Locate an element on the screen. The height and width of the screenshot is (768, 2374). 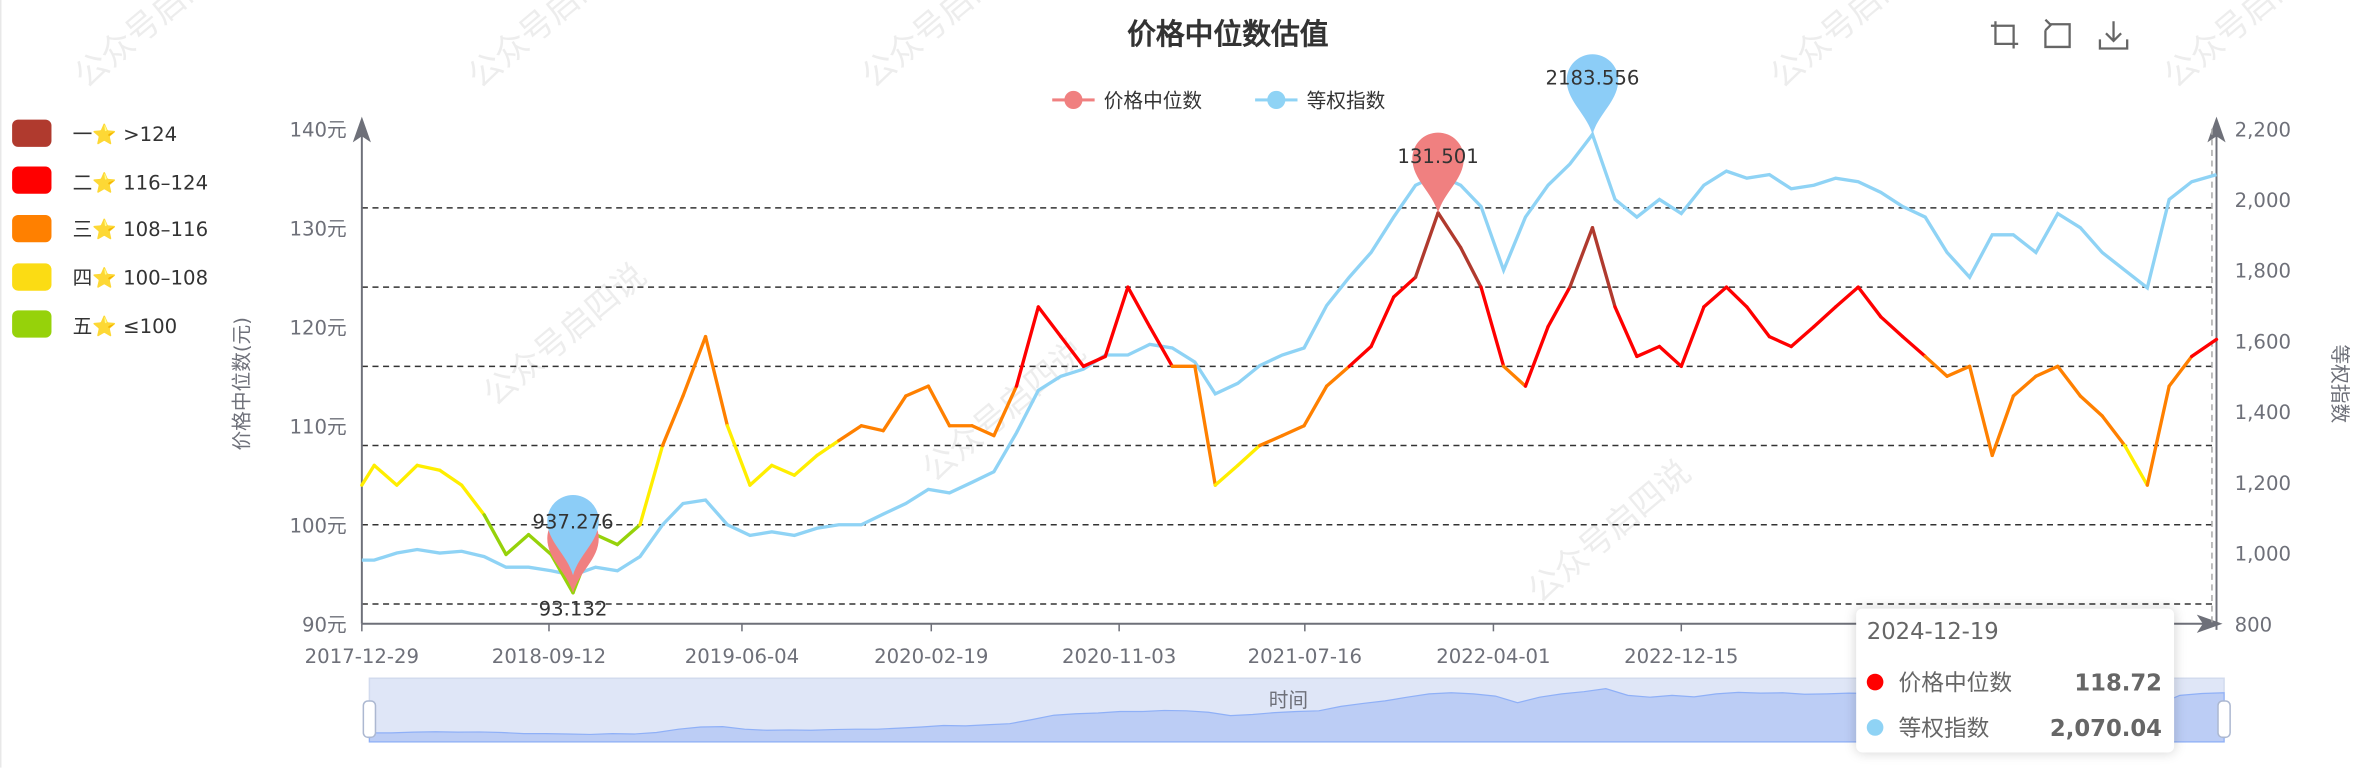
tooltip-row-price: 价格中位数 118.72 is located at coordinates (2014, 682).